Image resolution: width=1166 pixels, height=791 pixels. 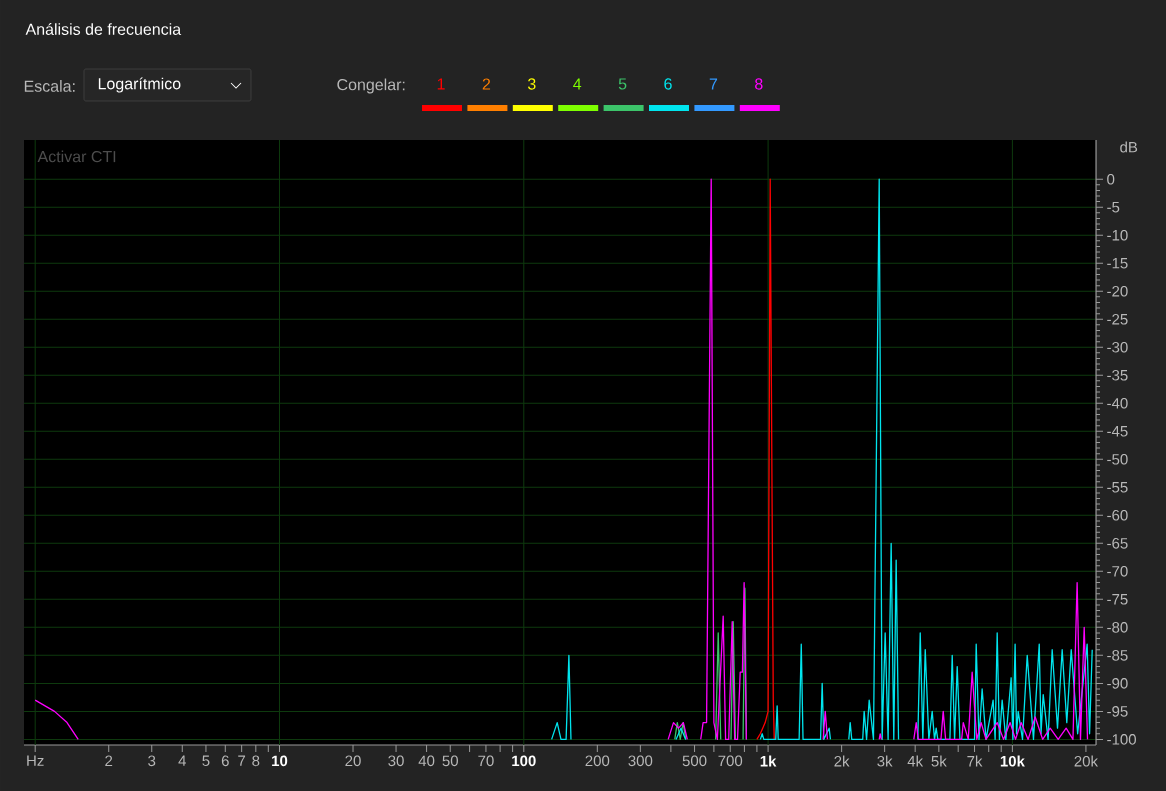 I want to click on y-tick-label: -10, so click(x=1117, y=235).